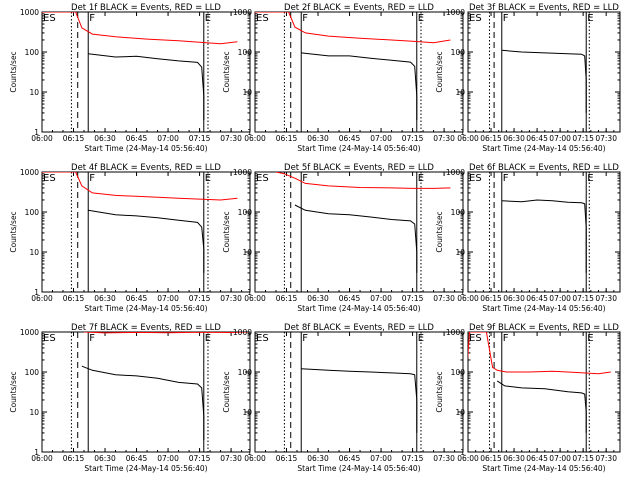 This screenshot has width=640, height=484. I want to click on chart-title: Det 3f BLACK = Events, RED = LLD, so click(544, 8).